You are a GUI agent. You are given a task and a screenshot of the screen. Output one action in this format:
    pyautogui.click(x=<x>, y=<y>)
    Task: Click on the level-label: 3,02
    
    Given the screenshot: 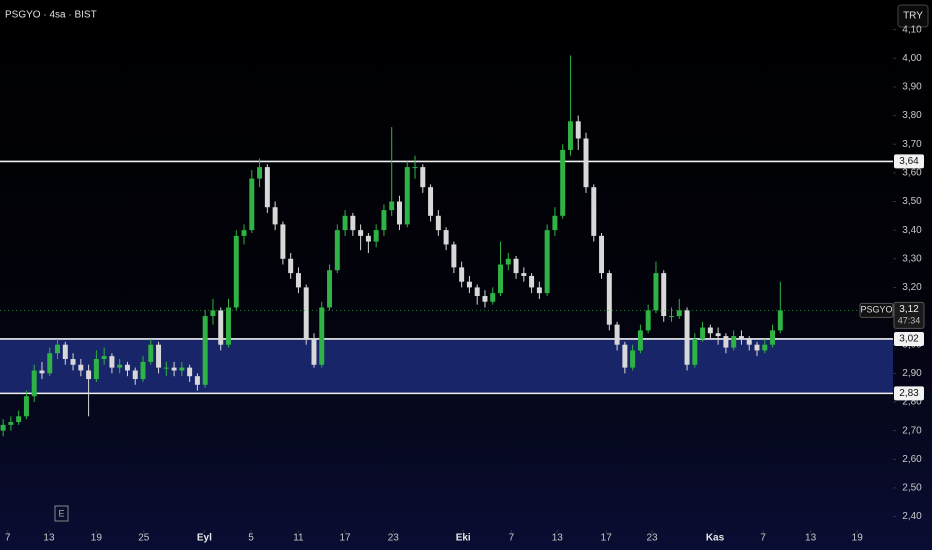 What is the action you would take?
    pyautogui.click(x=909, y=339)
    